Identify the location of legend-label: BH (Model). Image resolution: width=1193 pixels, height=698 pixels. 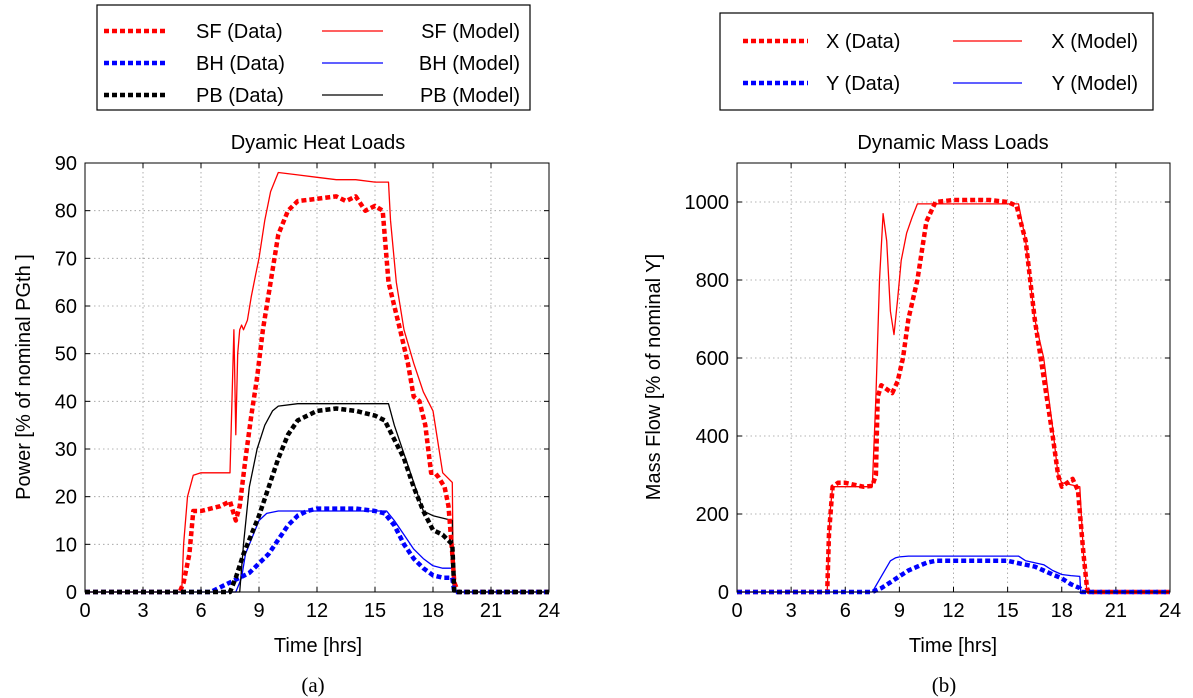
(469, 64).